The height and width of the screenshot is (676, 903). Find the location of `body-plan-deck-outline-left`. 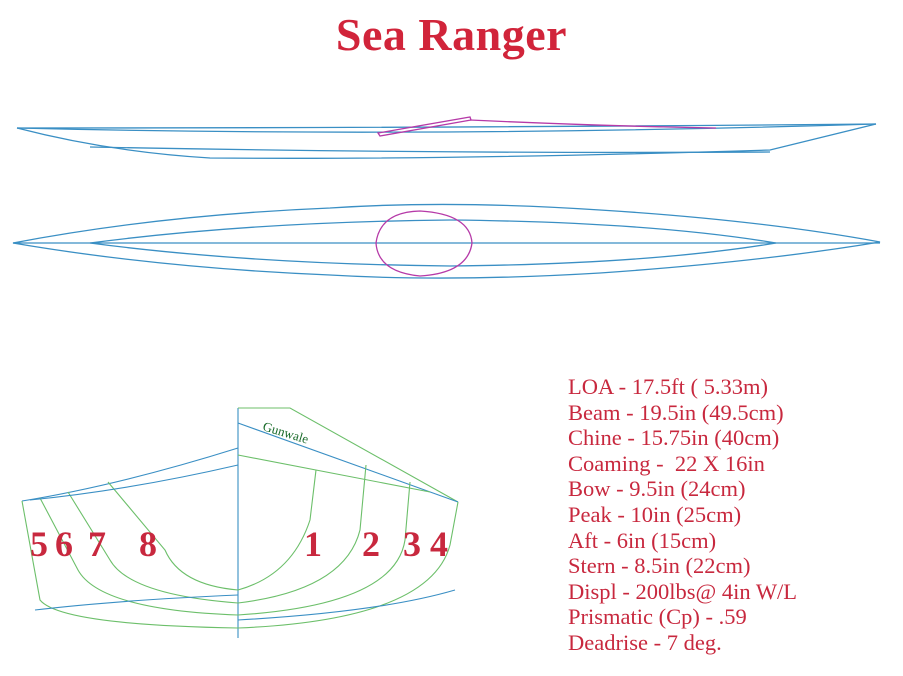

body-plan-deck-outline-left is located at coordinates (130, 474).